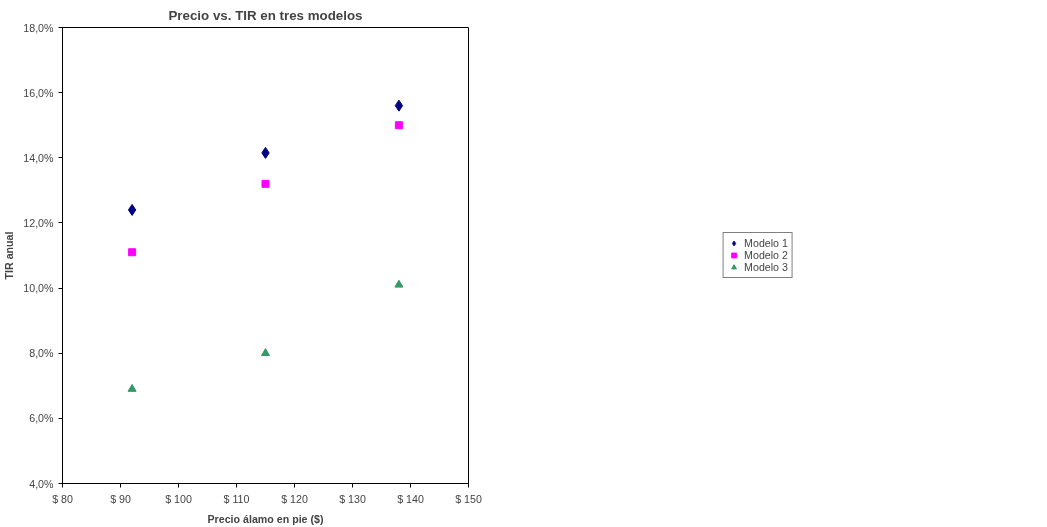 This screenshot has width=1047, height=527. Describe the element at coordinates (766, 267) in the screenshot. I see `legend-label: Modelo 3` at that location.